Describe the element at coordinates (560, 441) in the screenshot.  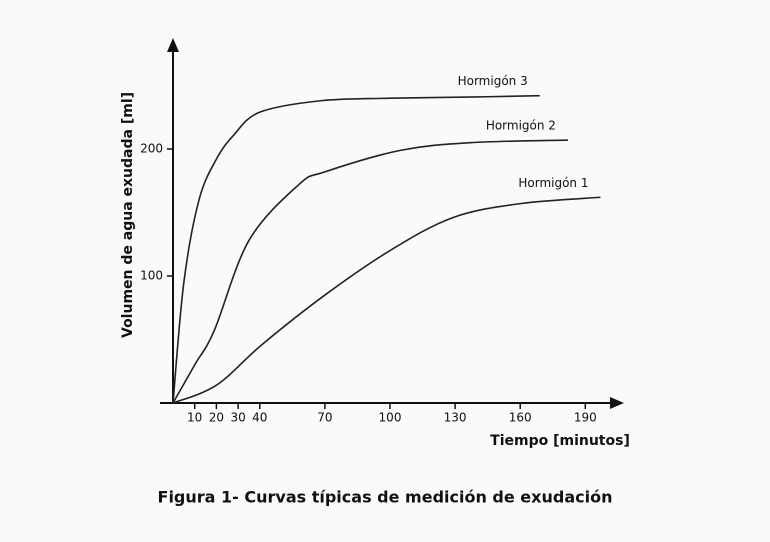
I see `x-axis-label: Tiempo [minutos]` at that location.